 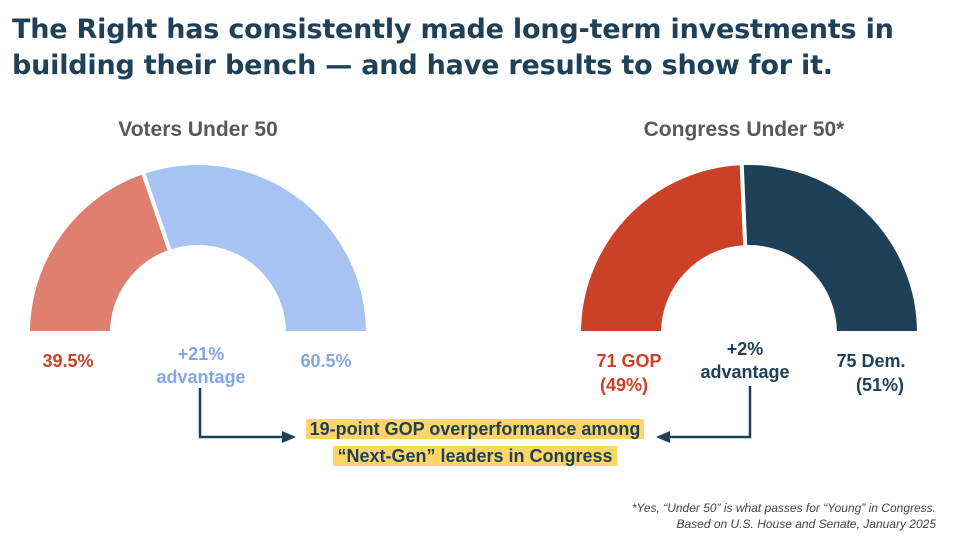 What do you see at coordinates (745, 372) in the screenshot?
I see `right-advantage-line2: advantage` at bounding box center [745, 372].